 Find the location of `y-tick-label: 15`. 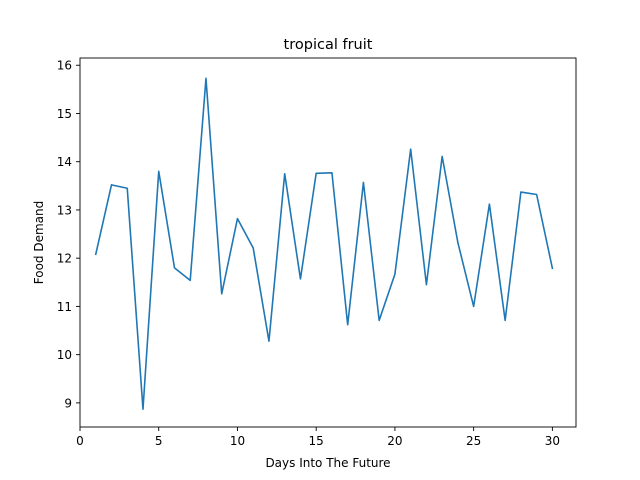

y-tick-label: 15 is located at coordinates (64, 114).